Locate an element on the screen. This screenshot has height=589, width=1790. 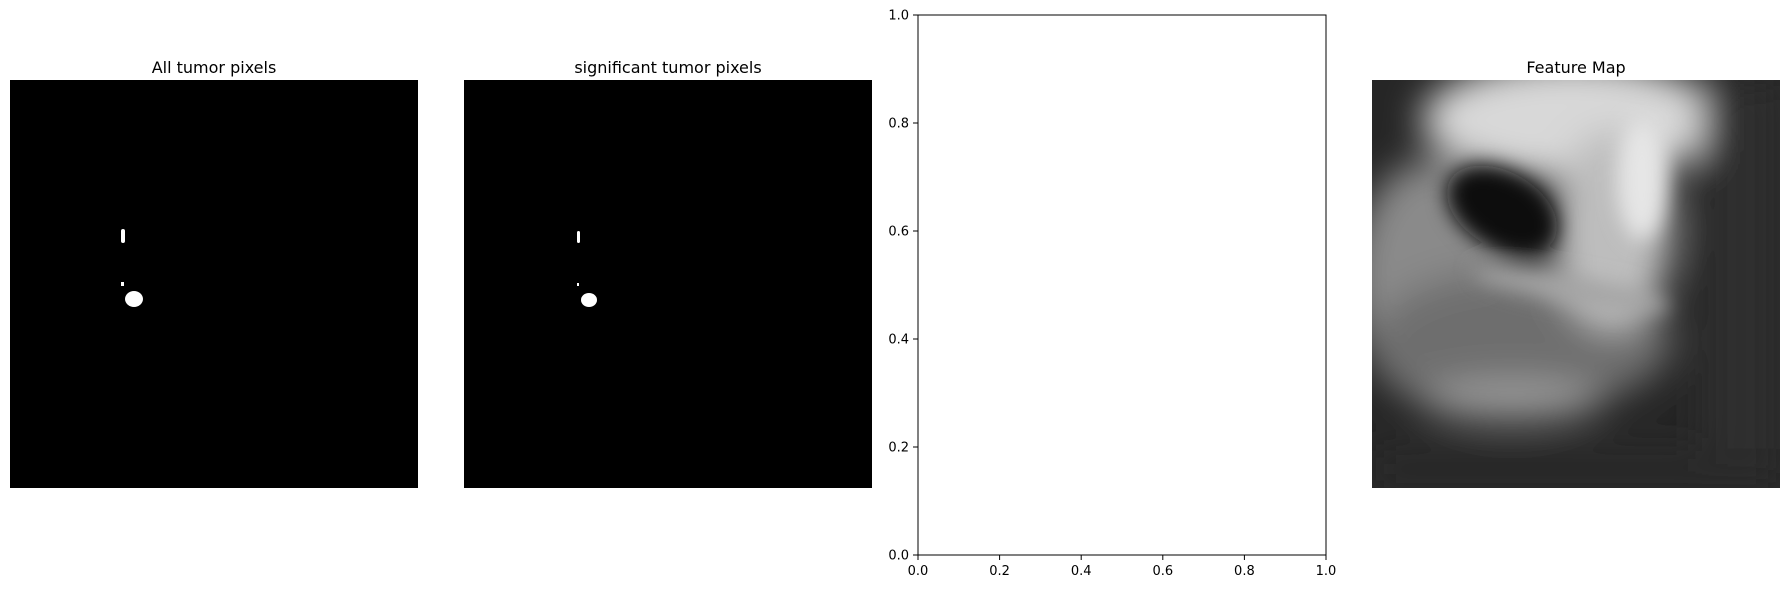
x-tick-label: 0.8 is located at coordinates (1244, 571).